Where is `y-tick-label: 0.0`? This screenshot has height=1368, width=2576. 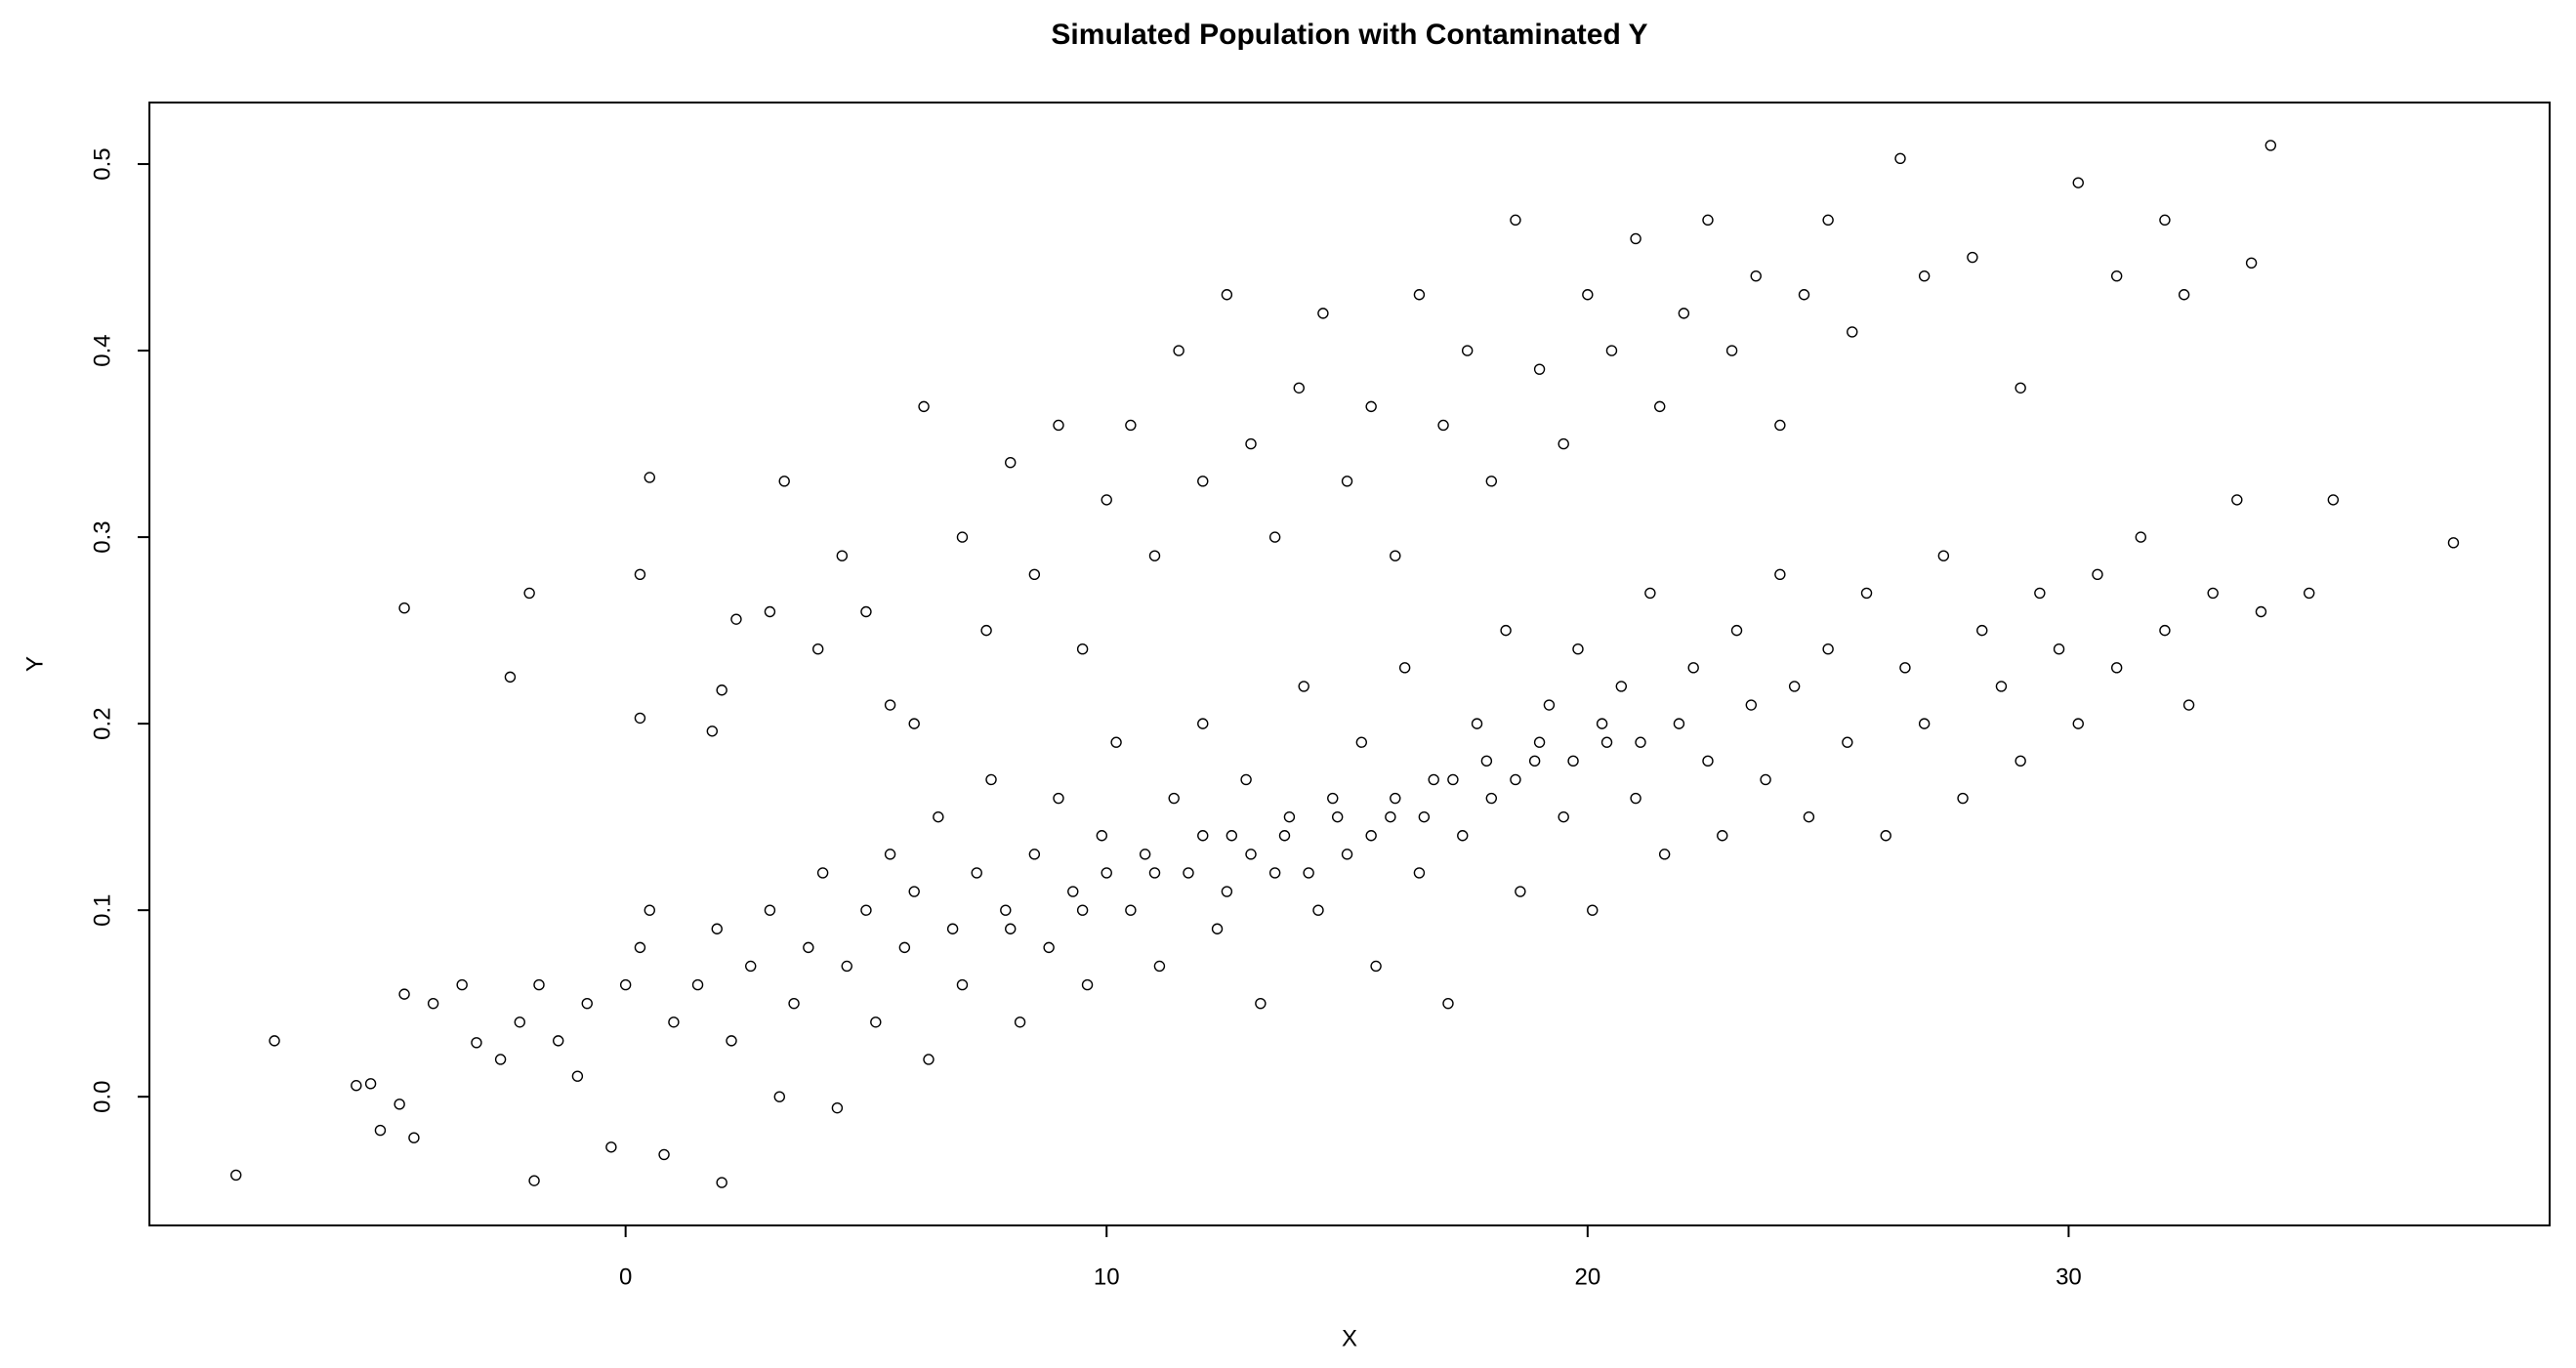 y-tick-label: 0.0 is located at coordinates (102, 1097).